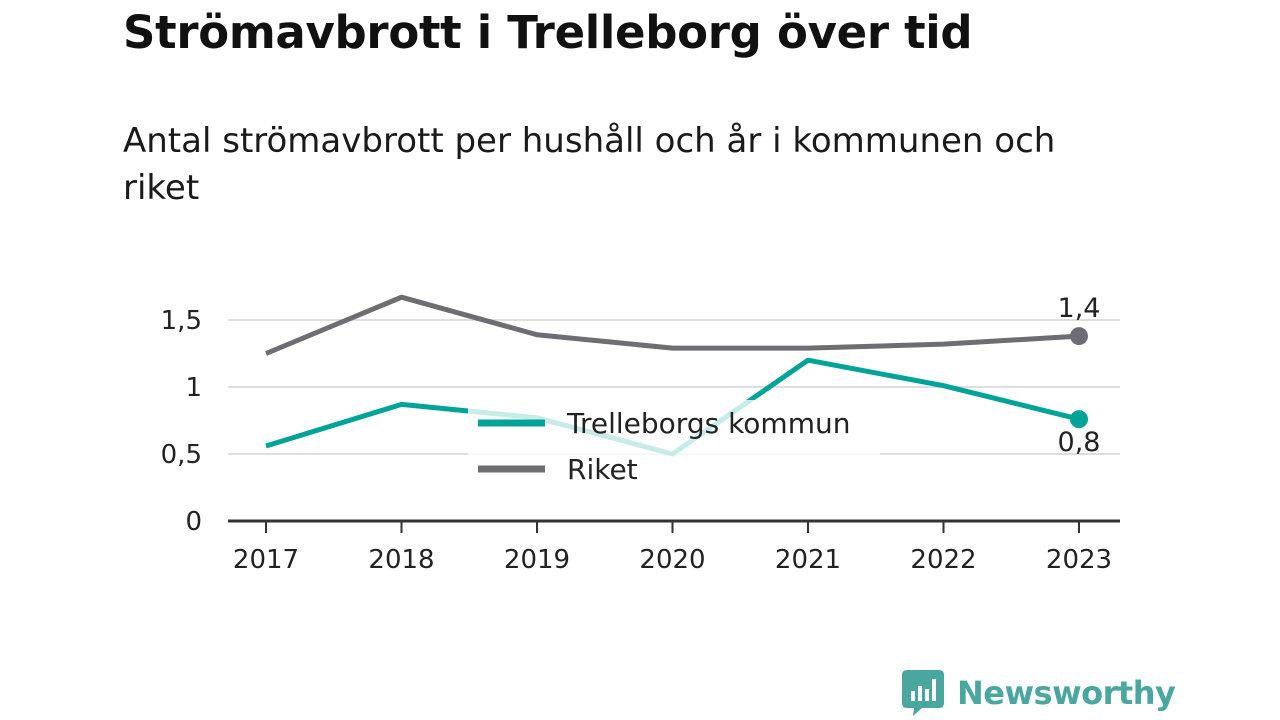  Describe the element at coordinates (672, 325) in the screenshot. I see `series-line-riket` at that location.